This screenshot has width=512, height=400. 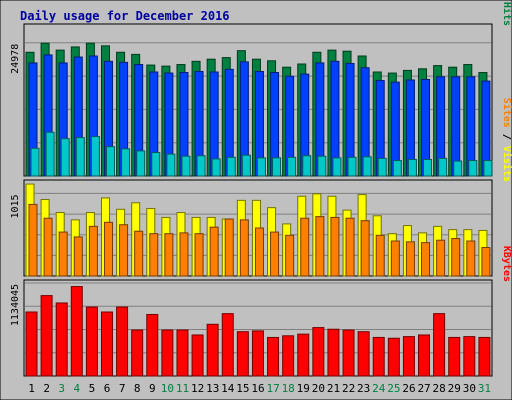 I want to click on x-tick-label: 6, so click(x=107, y=388).